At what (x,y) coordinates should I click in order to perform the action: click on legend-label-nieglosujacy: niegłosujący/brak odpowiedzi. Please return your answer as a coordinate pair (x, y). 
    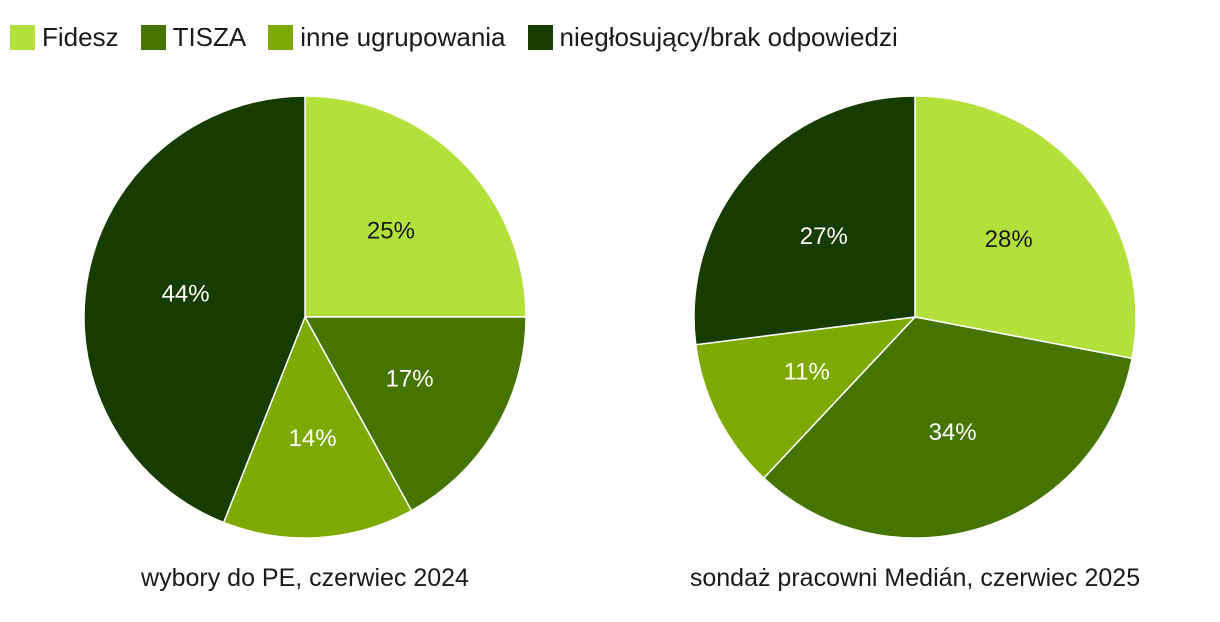
    Looking at the image, I should click on (728, 36).